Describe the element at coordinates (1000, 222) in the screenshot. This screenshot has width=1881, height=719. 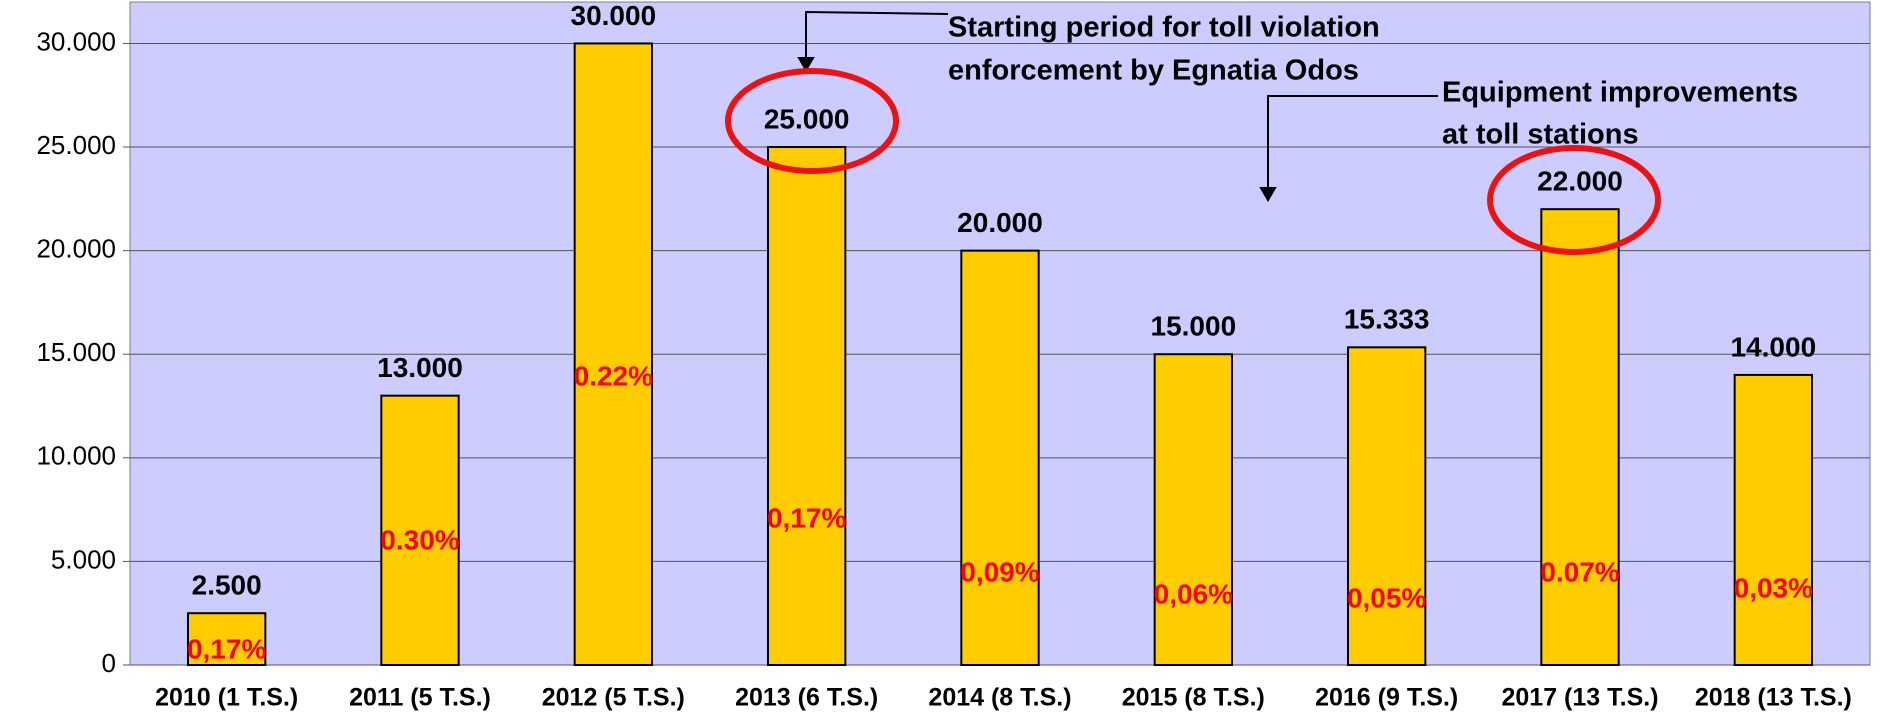
I see `data-label: 20.000` at that location.